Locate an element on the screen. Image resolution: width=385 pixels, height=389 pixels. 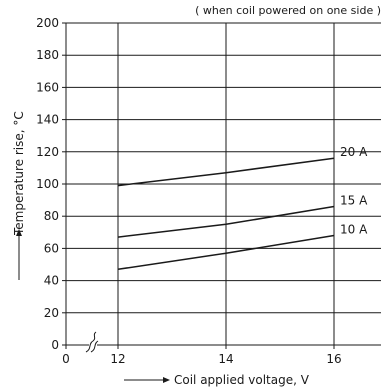
y-tick-label: 180 is located at coordinates (47, 55).